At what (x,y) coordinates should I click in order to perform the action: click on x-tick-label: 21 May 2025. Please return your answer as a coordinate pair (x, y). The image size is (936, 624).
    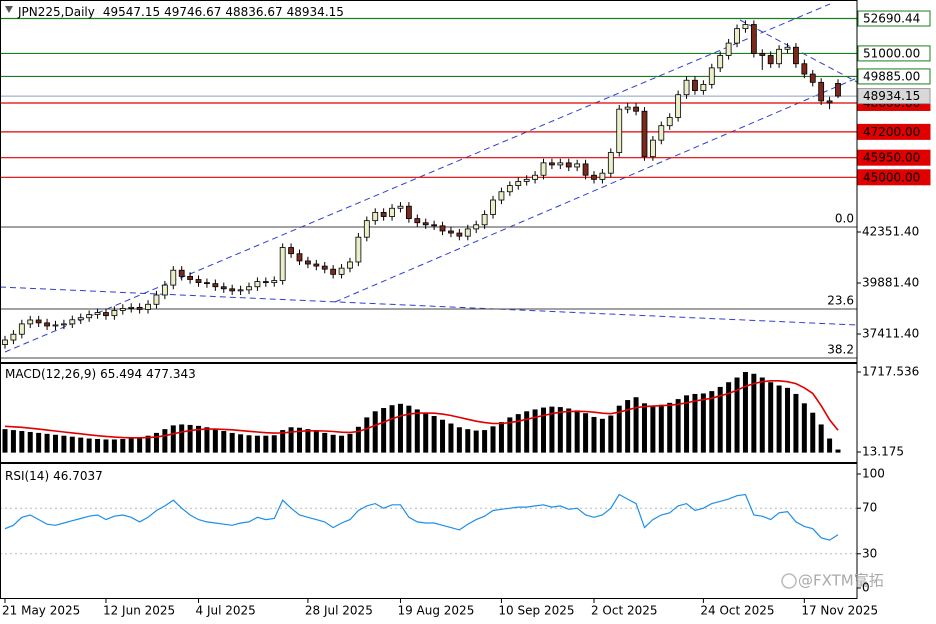
    Looking at the image, I should click on (41, 611).